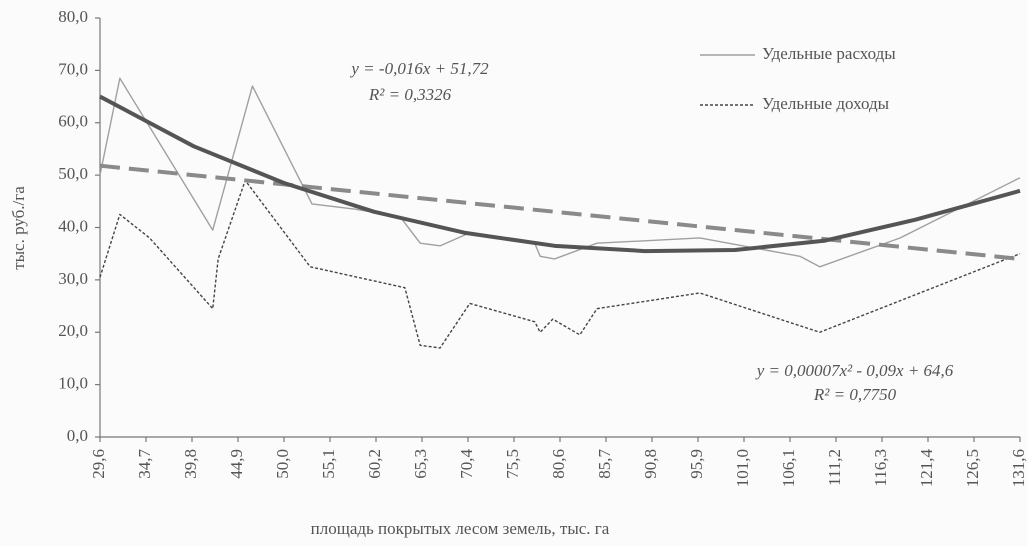  I want to click on trend-r2: R² = 0,7750, so click(855, 394).